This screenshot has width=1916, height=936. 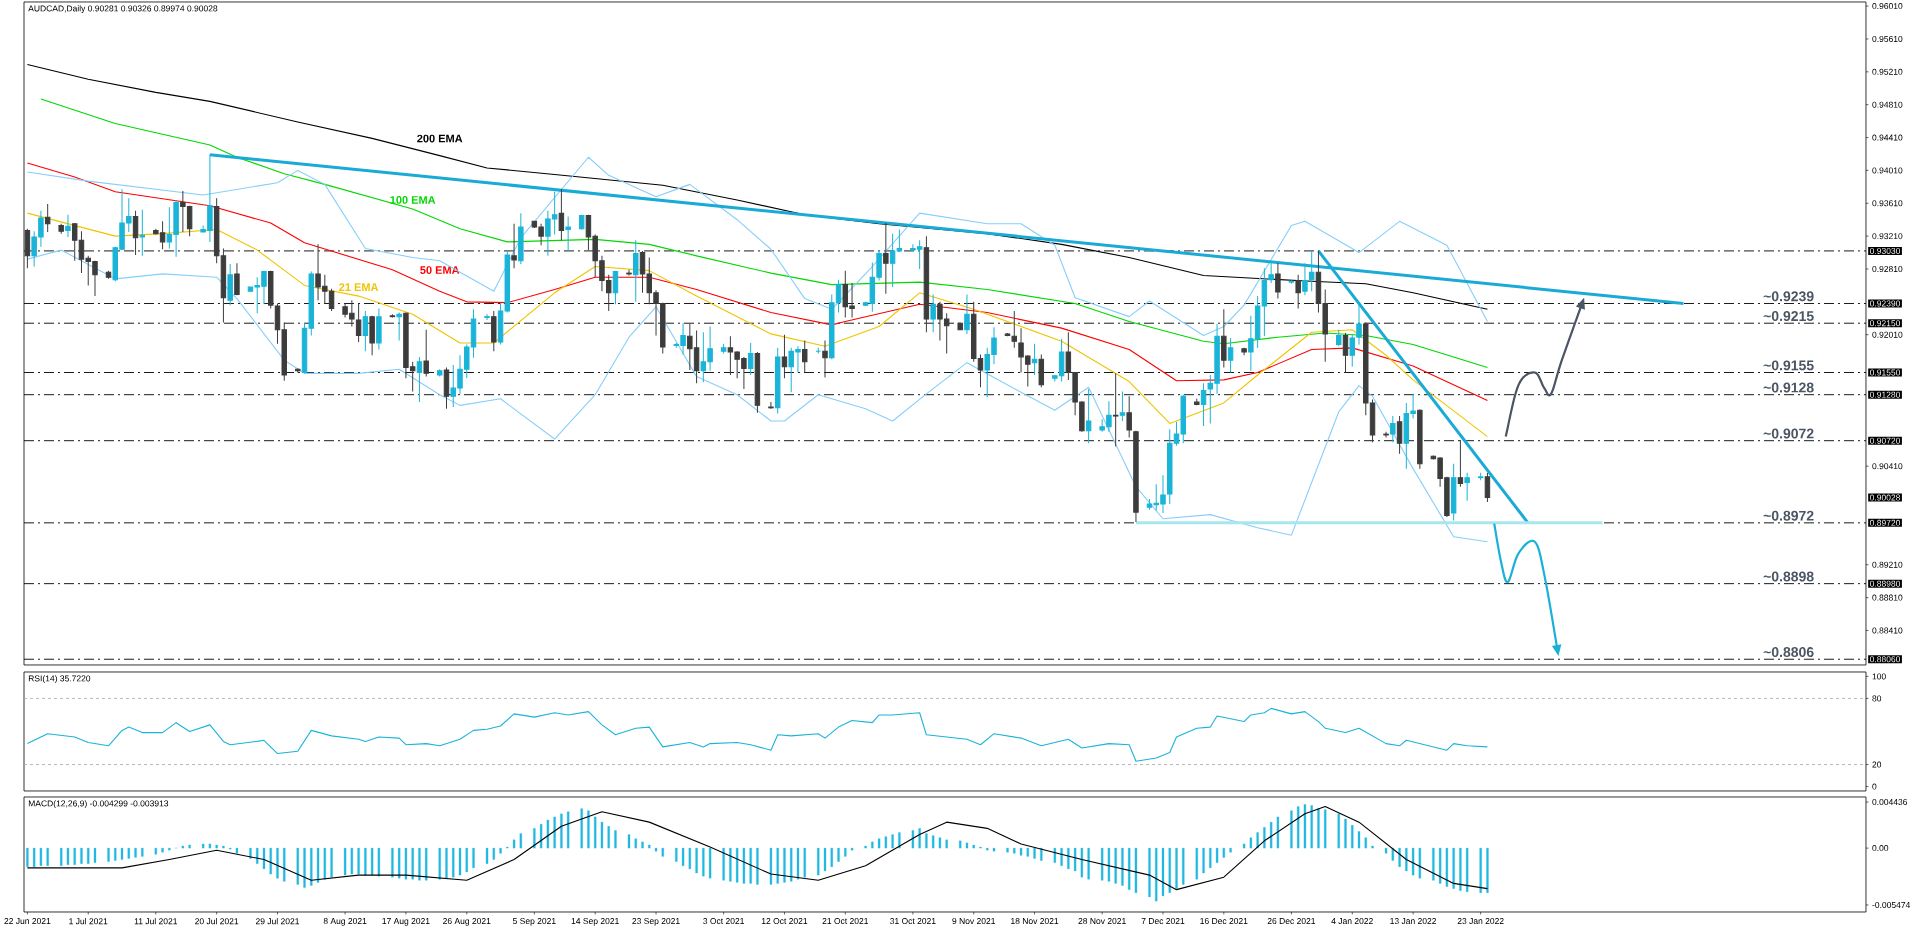 What do you see at coordinates (1788, 515) in the screenshot?
I see `ref-line-label: ~0.8972` at bounding box center [1788, 515].